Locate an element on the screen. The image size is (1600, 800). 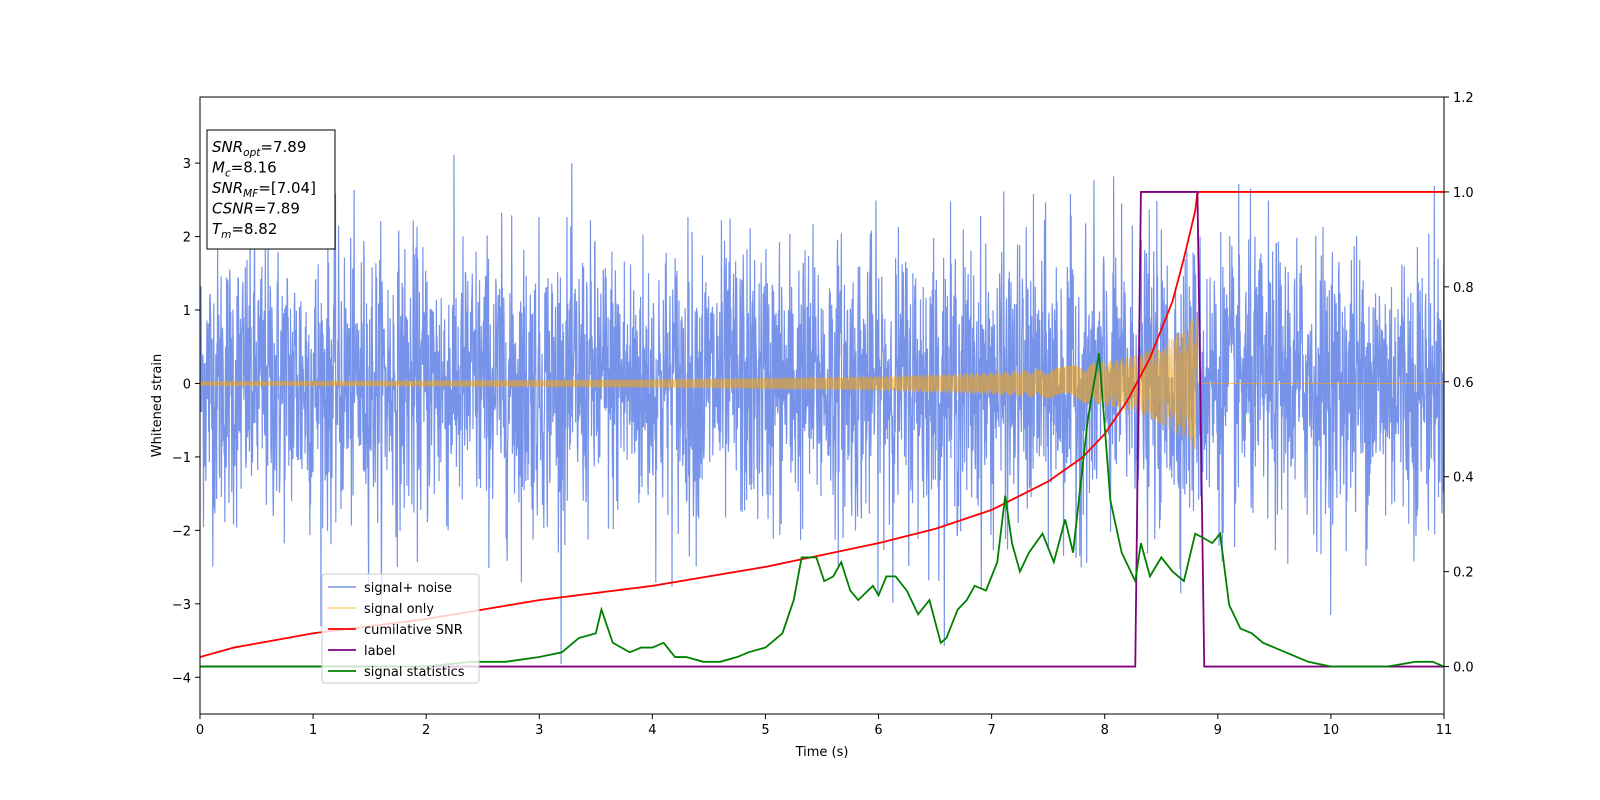
y2-tick-label: 0.6 is located at coordinates (1463, 383).